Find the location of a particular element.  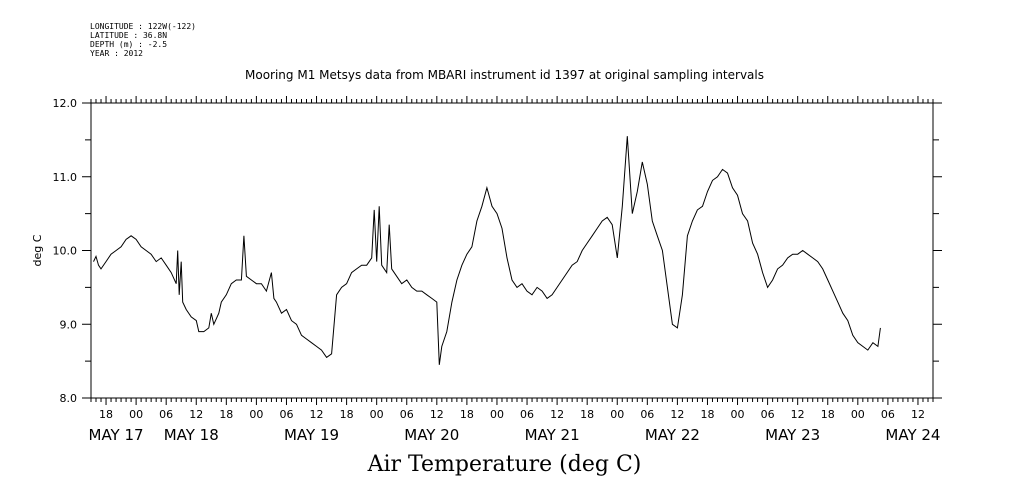

x-date-label: MAY 22 is located at coordinates (672, 435).